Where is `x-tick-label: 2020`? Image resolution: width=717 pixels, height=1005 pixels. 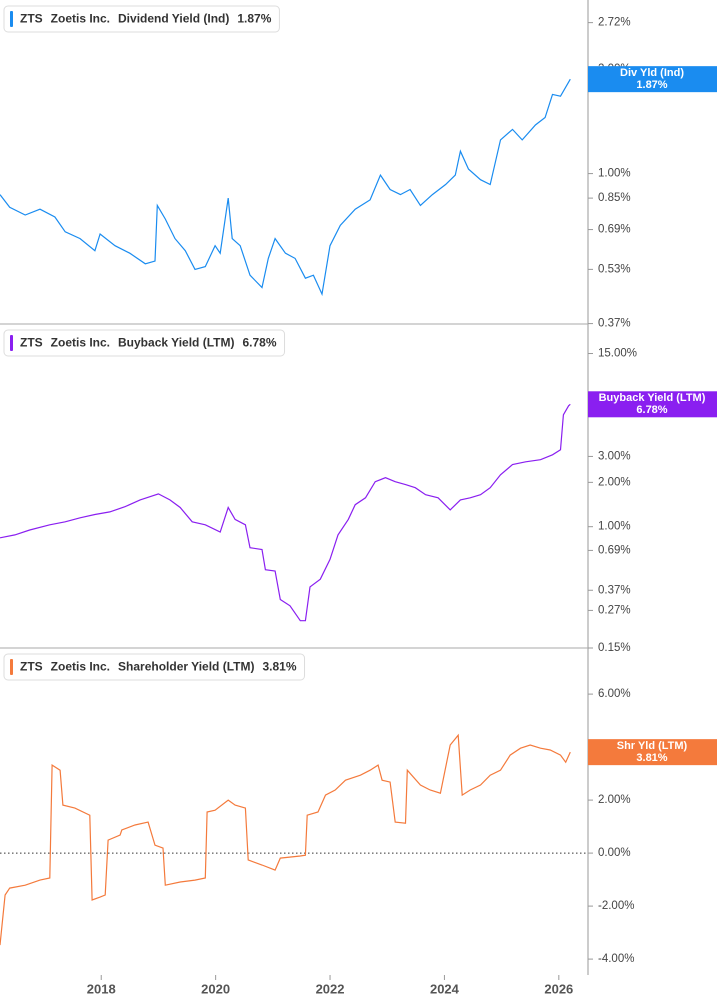 x-tick-label: 2020 is located at coordinates (215, 988).